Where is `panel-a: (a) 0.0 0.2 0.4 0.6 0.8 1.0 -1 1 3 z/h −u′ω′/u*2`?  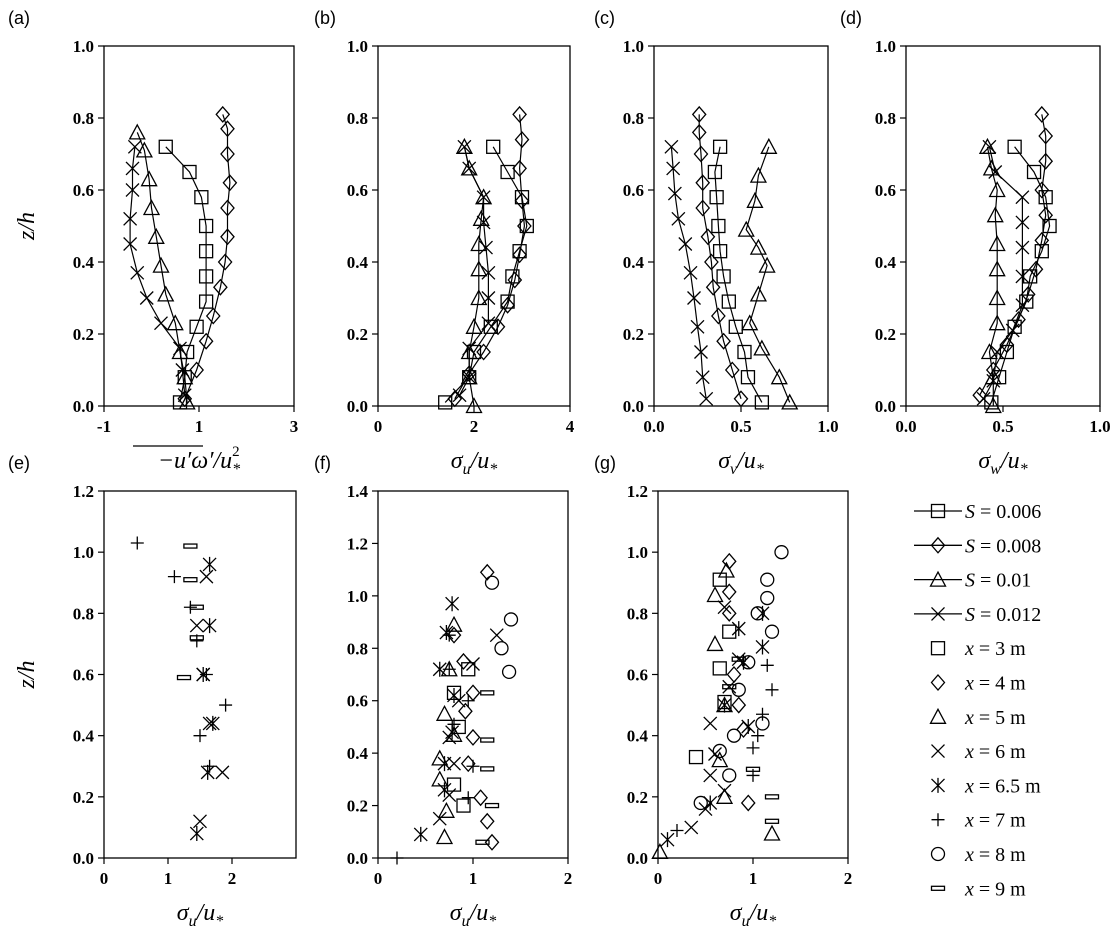
panel-a: (a) 0.0 0.2 0.4 0.6 0.8 1.0 -1 1 3 z/h −u′ω′/u*2 is located at coordinates (153, 243).